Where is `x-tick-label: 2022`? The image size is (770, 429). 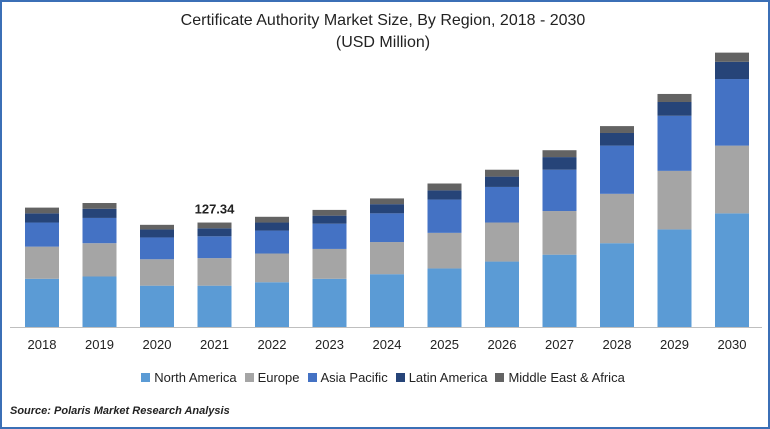
x-tick-label: 2022 is located at coordinates (272, 344).